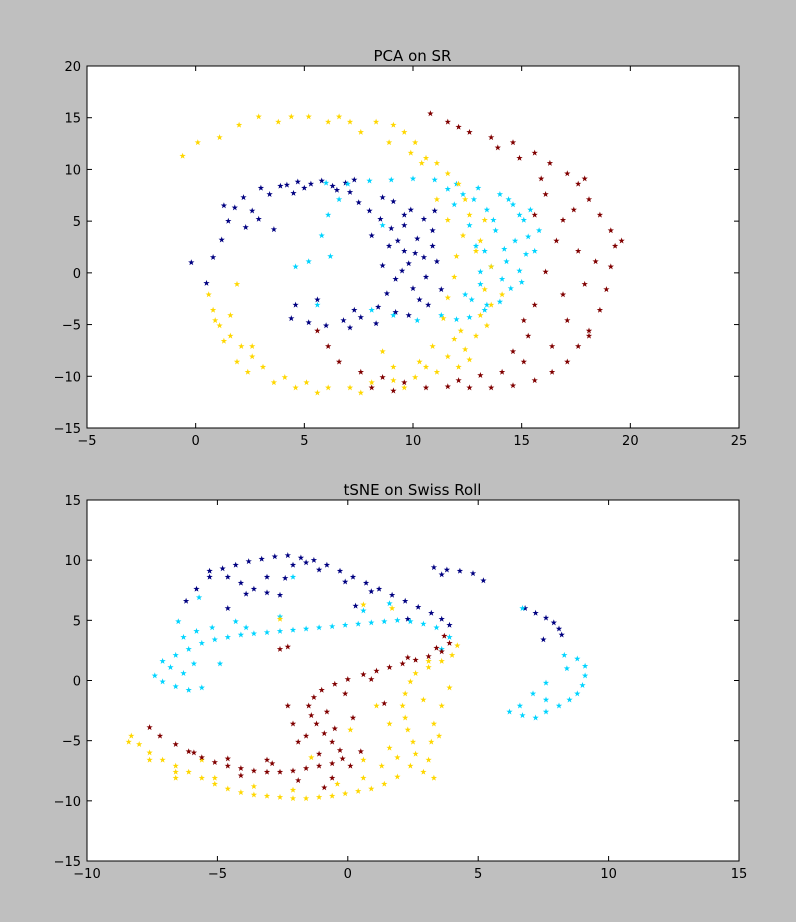 The height and width of the screenshot is (922, 796). I want to click on x-tick-label: 20, so click(630, 441).